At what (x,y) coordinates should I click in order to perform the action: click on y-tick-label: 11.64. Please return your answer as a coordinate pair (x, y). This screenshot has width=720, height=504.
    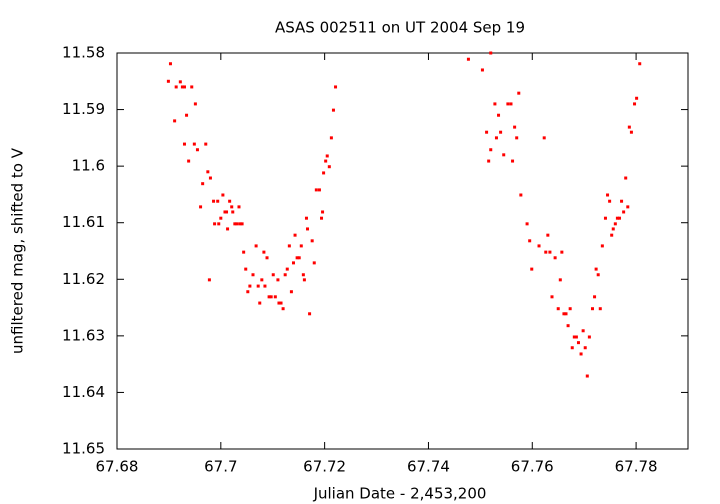
    Looking at the image, I should click on (83, 392).